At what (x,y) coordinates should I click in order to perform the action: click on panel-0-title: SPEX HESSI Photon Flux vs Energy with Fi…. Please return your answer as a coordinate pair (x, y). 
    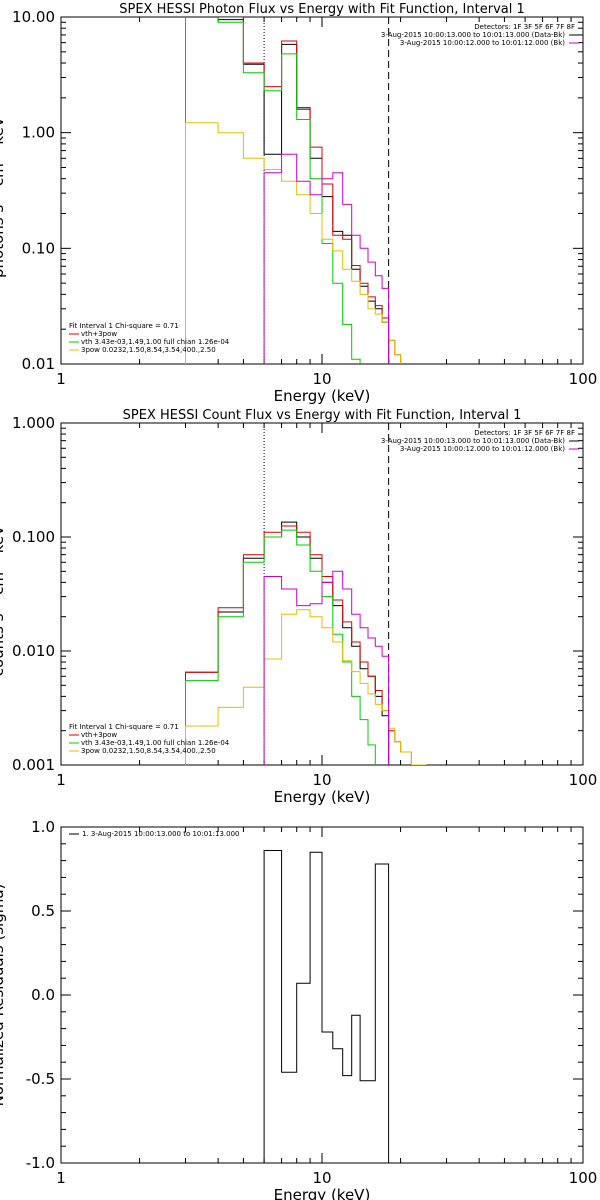
    Looking at the image, I should click on (322, 9).